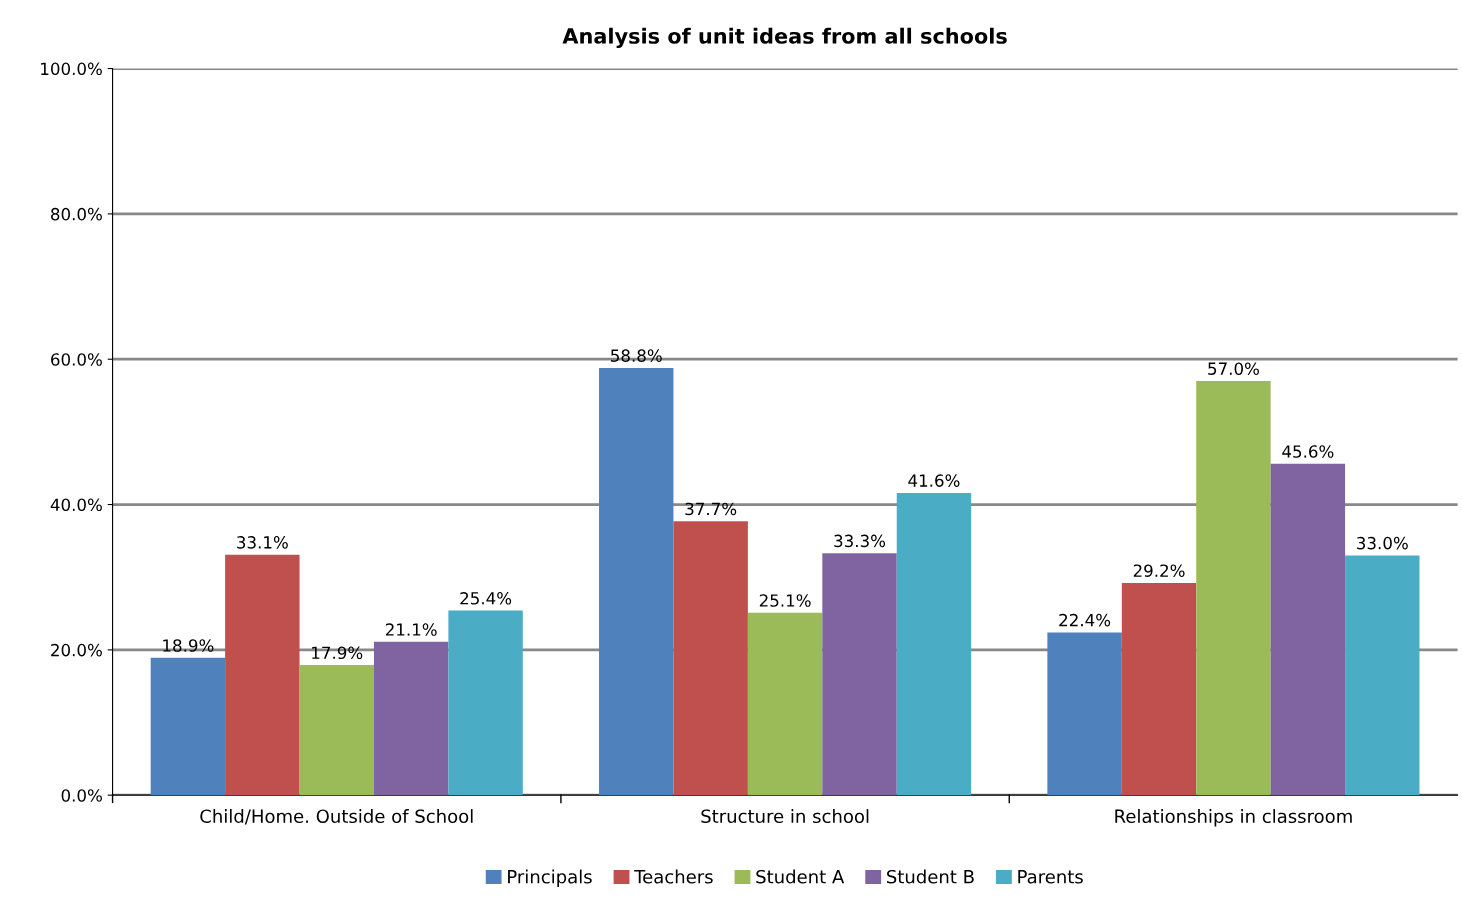 The height and width of the screenshot is (914, 1462). I want to click on x-tick-label: Structure in school, so click(785, 816).